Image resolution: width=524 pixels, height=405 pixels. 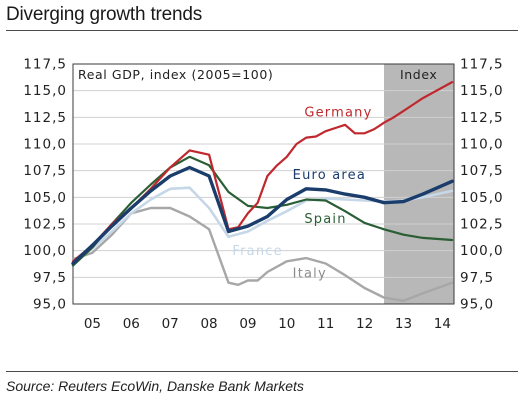 I want to click on x-tick-label: 07, so click(x=170, y=324).